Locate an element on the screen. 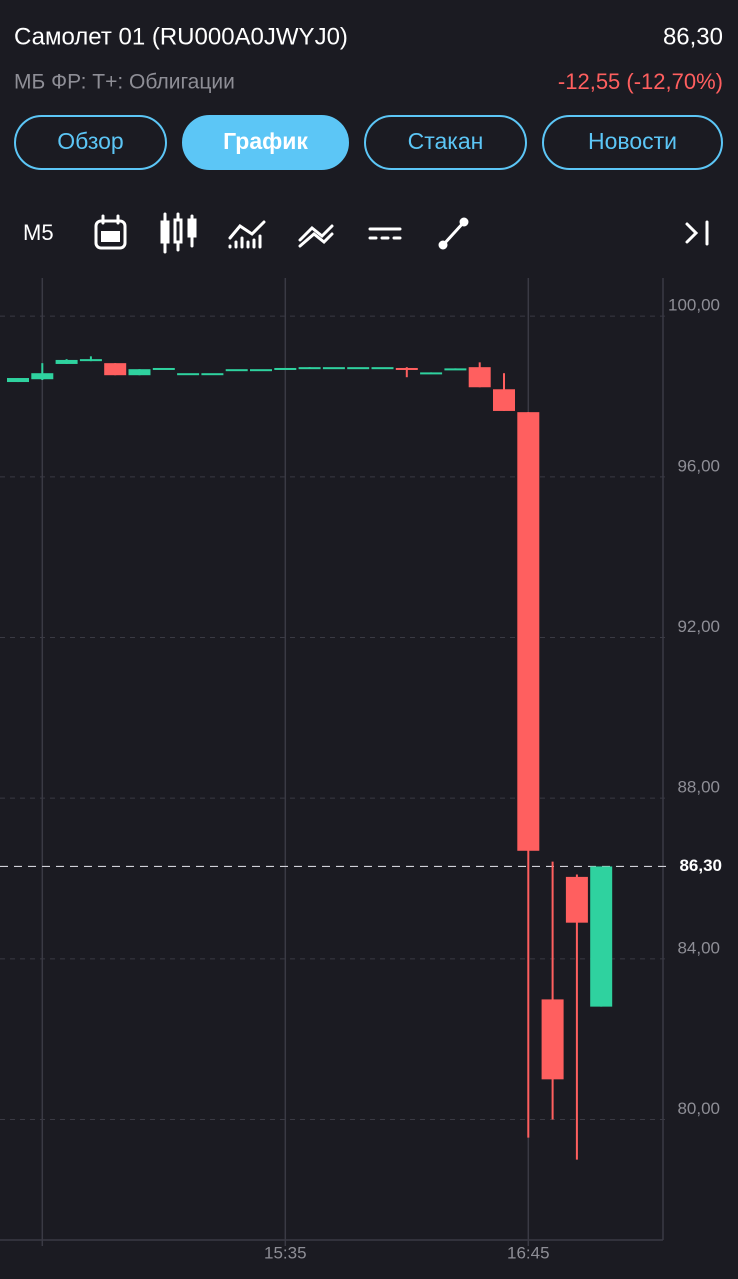 This screenshot has width=738, height=1279. instrument-title: Самолет 01 (RU000A0JWYJ0) is located at coordinates (181, 36).